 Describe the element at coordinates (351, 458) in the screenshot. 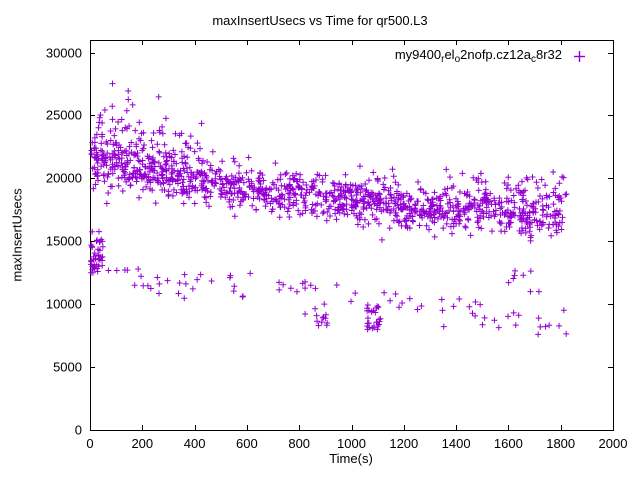

I see `x-axis-label: Time(s)` at that location.